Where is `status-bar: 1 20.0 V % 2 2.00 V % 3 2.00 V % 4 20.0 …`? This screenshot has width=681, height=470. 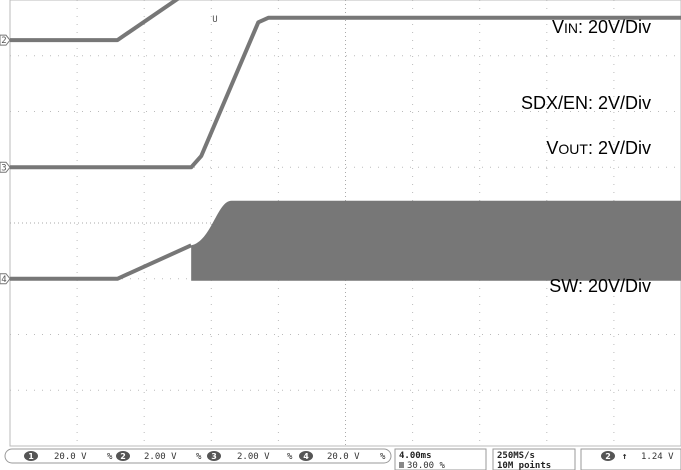
status-bar: 1 20.0 V % 2 2.00 V % 3 2.00 V % 4 20.0 … is located at coordinates (340, 458).